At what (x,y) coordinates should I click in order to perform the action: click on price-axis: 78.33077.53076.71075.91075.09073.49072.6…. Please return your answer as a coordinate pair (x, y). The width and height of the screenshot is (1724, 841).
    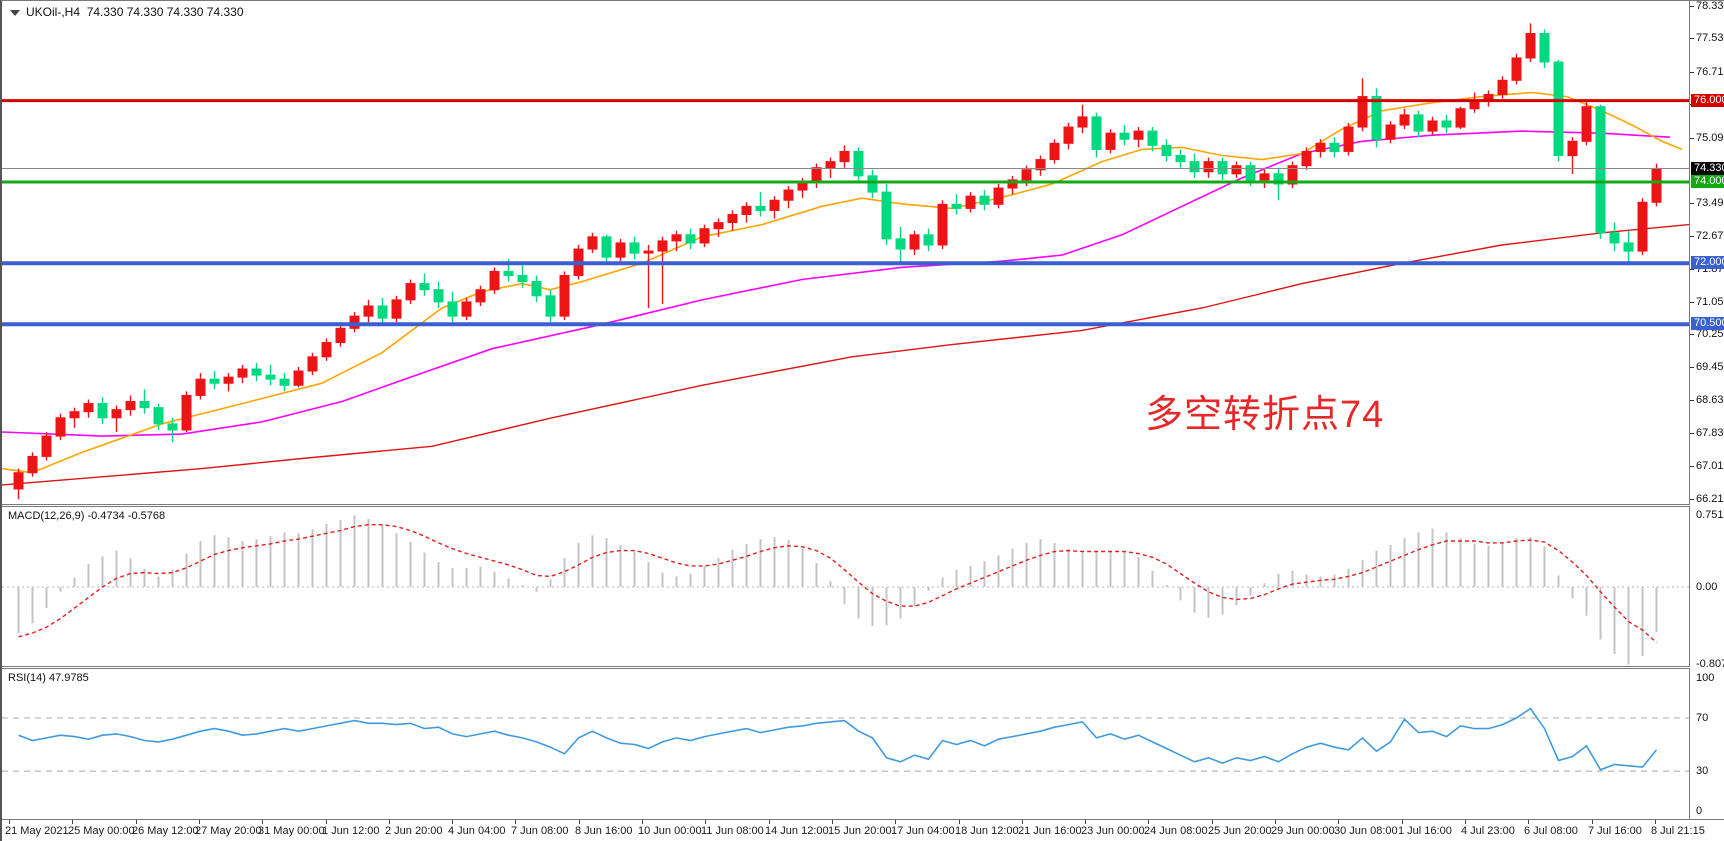
    Looking at the image, I should click on (1707, 409).